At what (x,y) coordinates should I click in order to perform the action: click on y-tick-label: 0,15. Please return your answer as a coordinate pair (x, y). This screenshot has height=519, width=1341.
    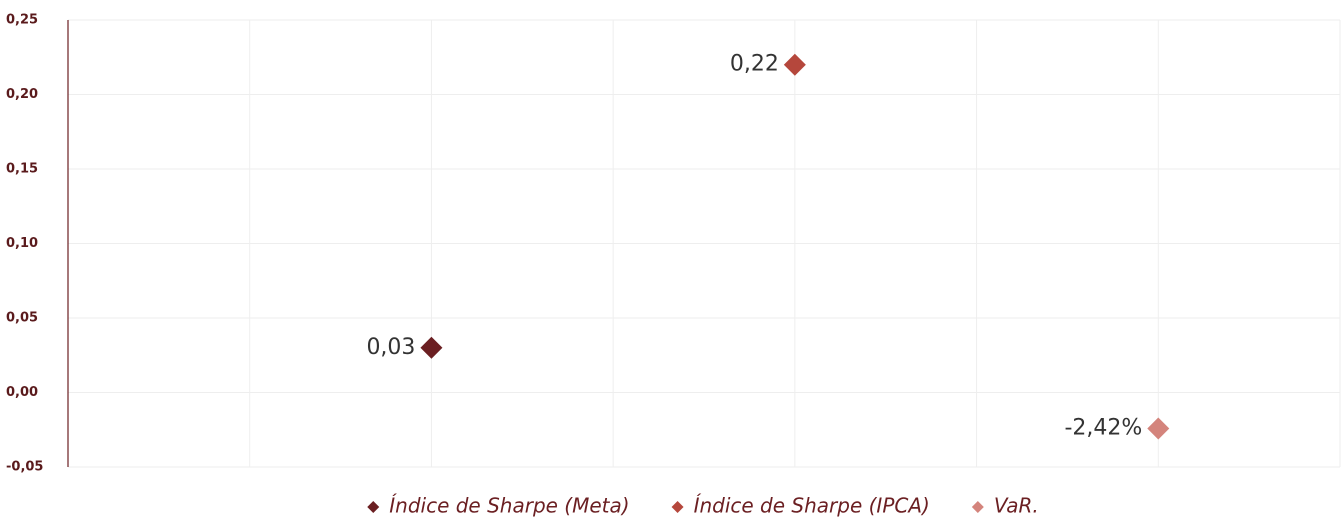
    Looking at the image, I should click on (22, 169).